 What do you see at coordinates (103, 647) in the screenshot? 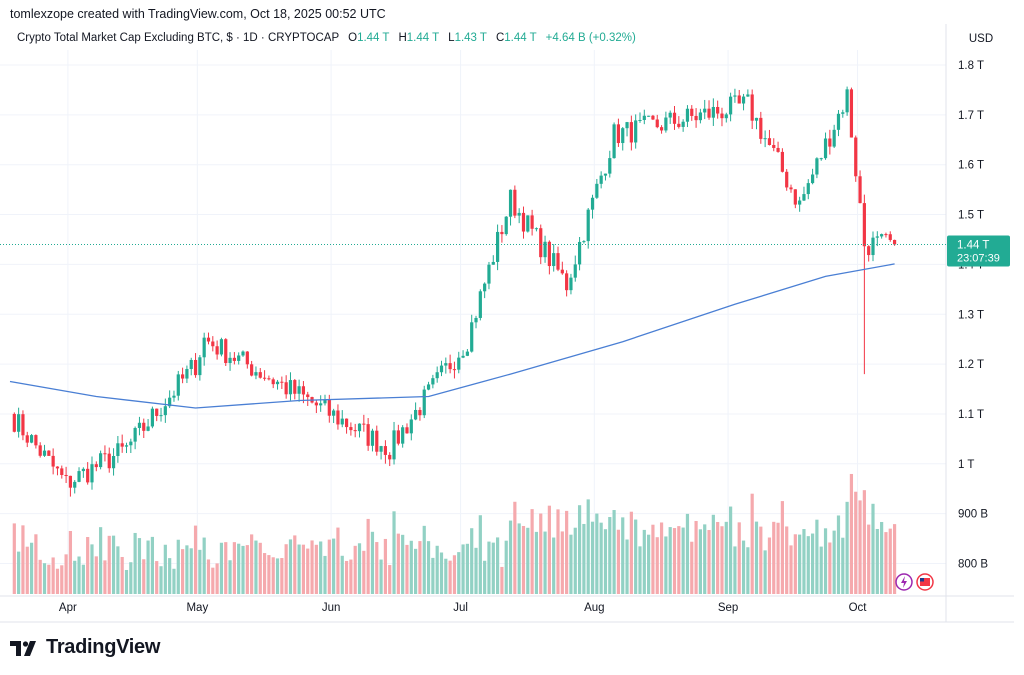
I see `tradingview-logo-text: TradingView` at bounding box center [103, 647].